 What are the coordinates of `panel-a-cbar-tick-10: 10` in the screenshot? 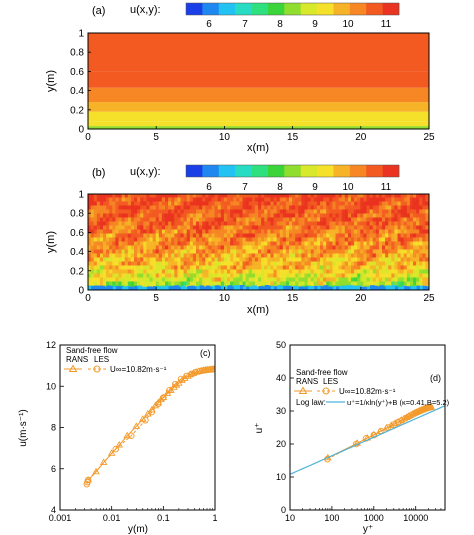 It's located at (348, 24).